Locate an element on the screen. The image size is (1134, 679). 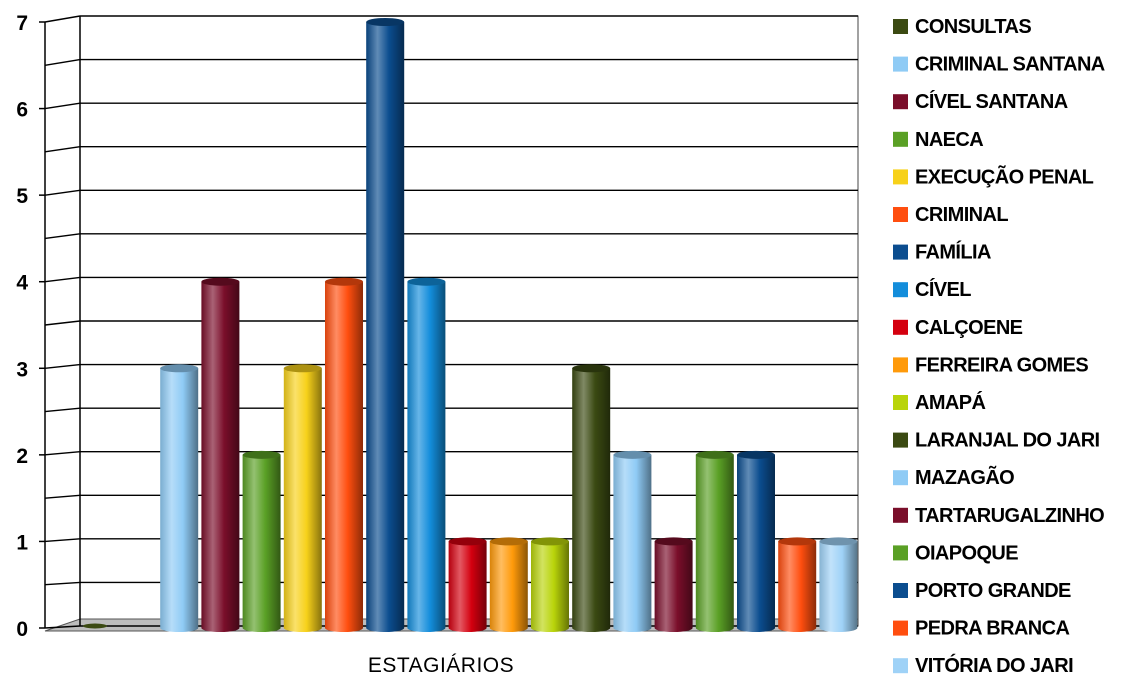
legend-item: FAMÍLIA is located at coordinates (942, 252).